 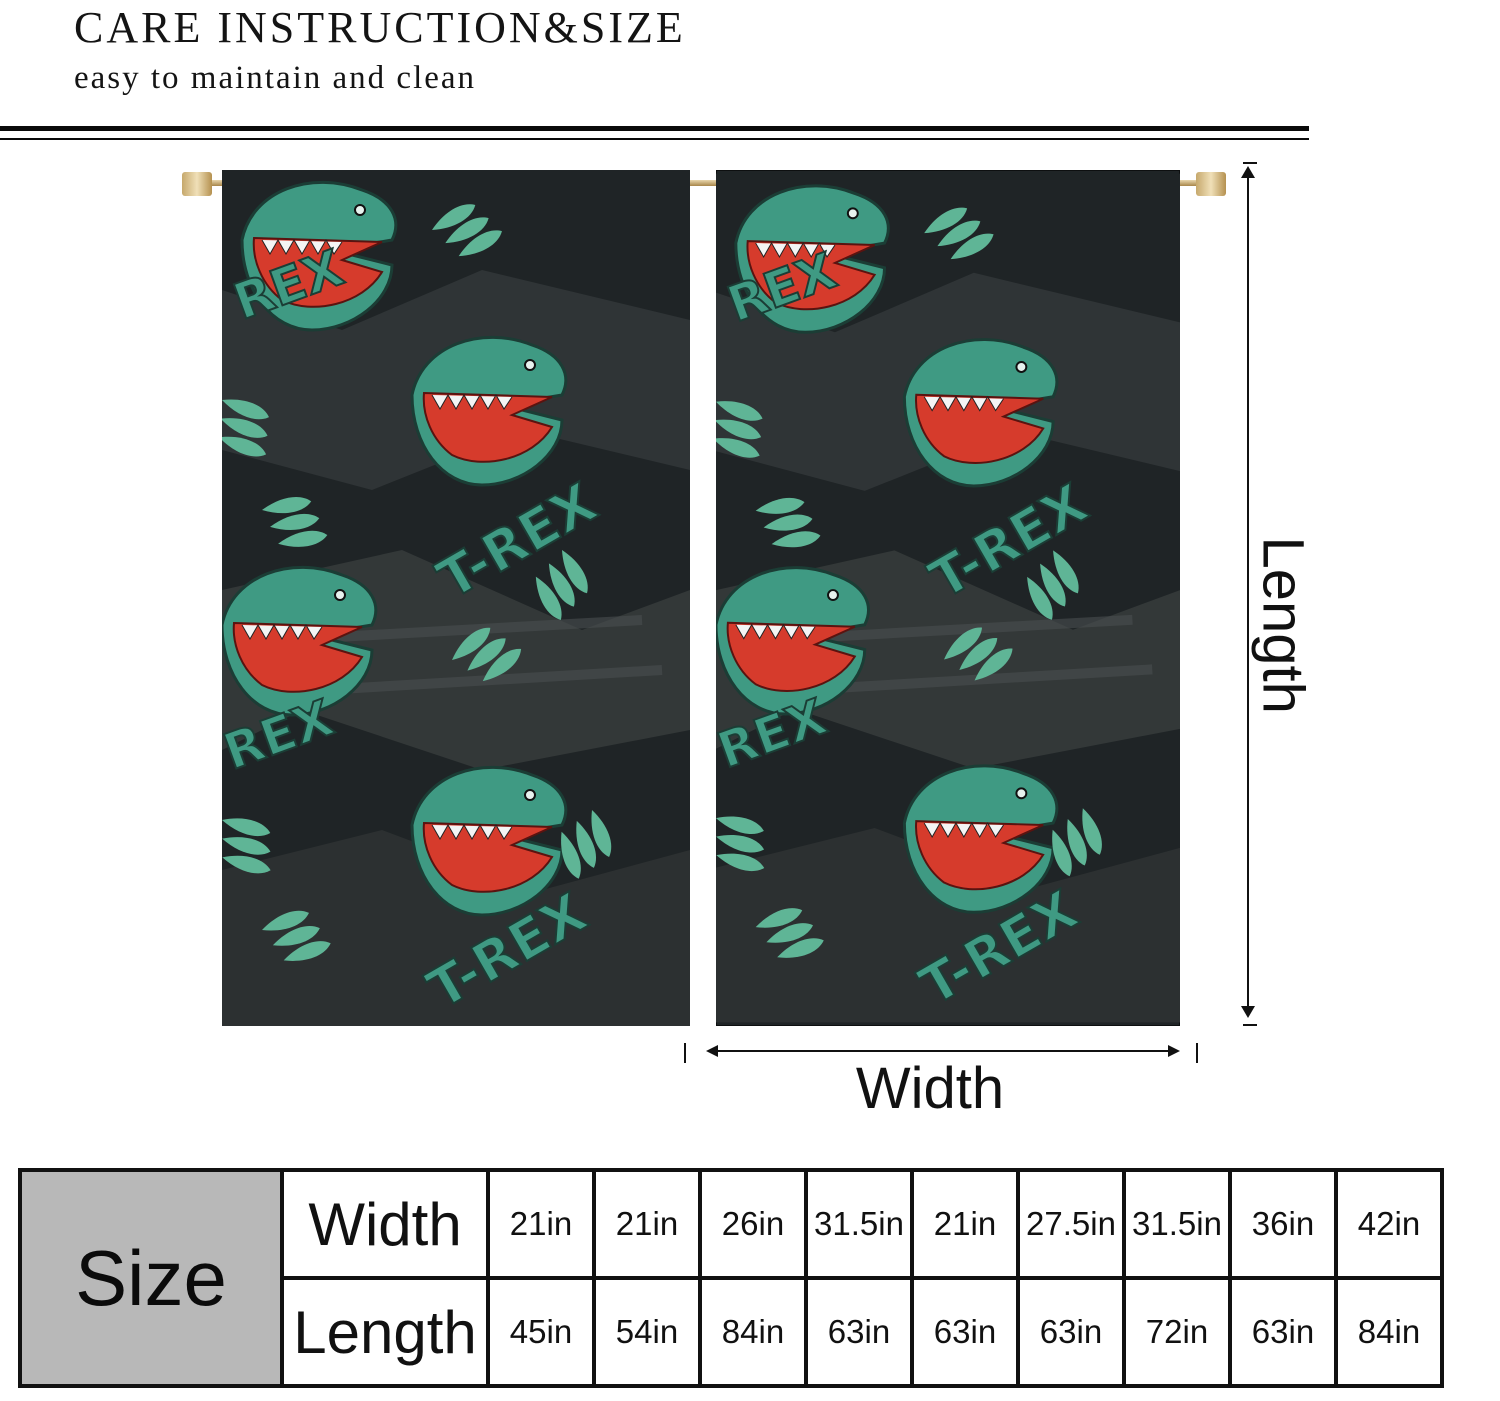 What do you see at coordinates (1248, 591) in the screenshot?
I see `length-dimension-line` at bounding box center [1248, 591].